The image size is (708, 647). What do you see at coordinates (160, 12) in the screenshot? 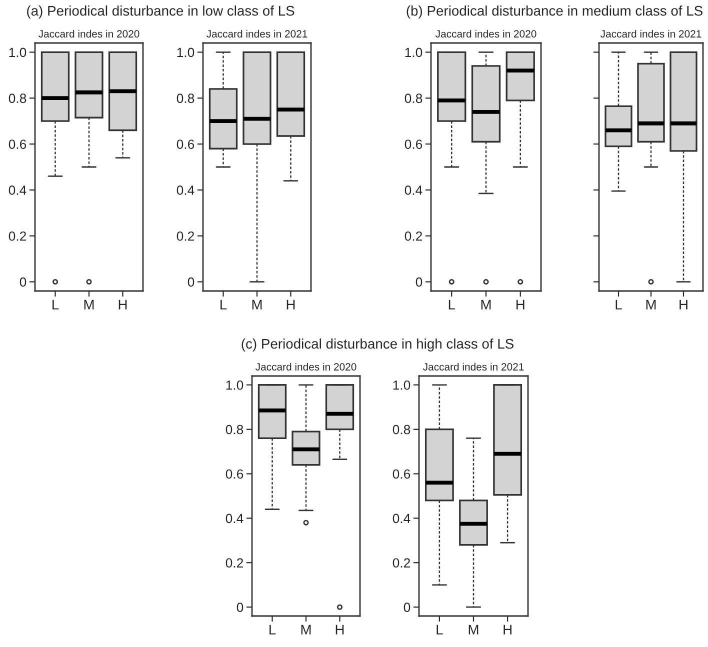
I see `text: (a) Periodical disturbance in low class of LS` at bounding box center [160, 12].